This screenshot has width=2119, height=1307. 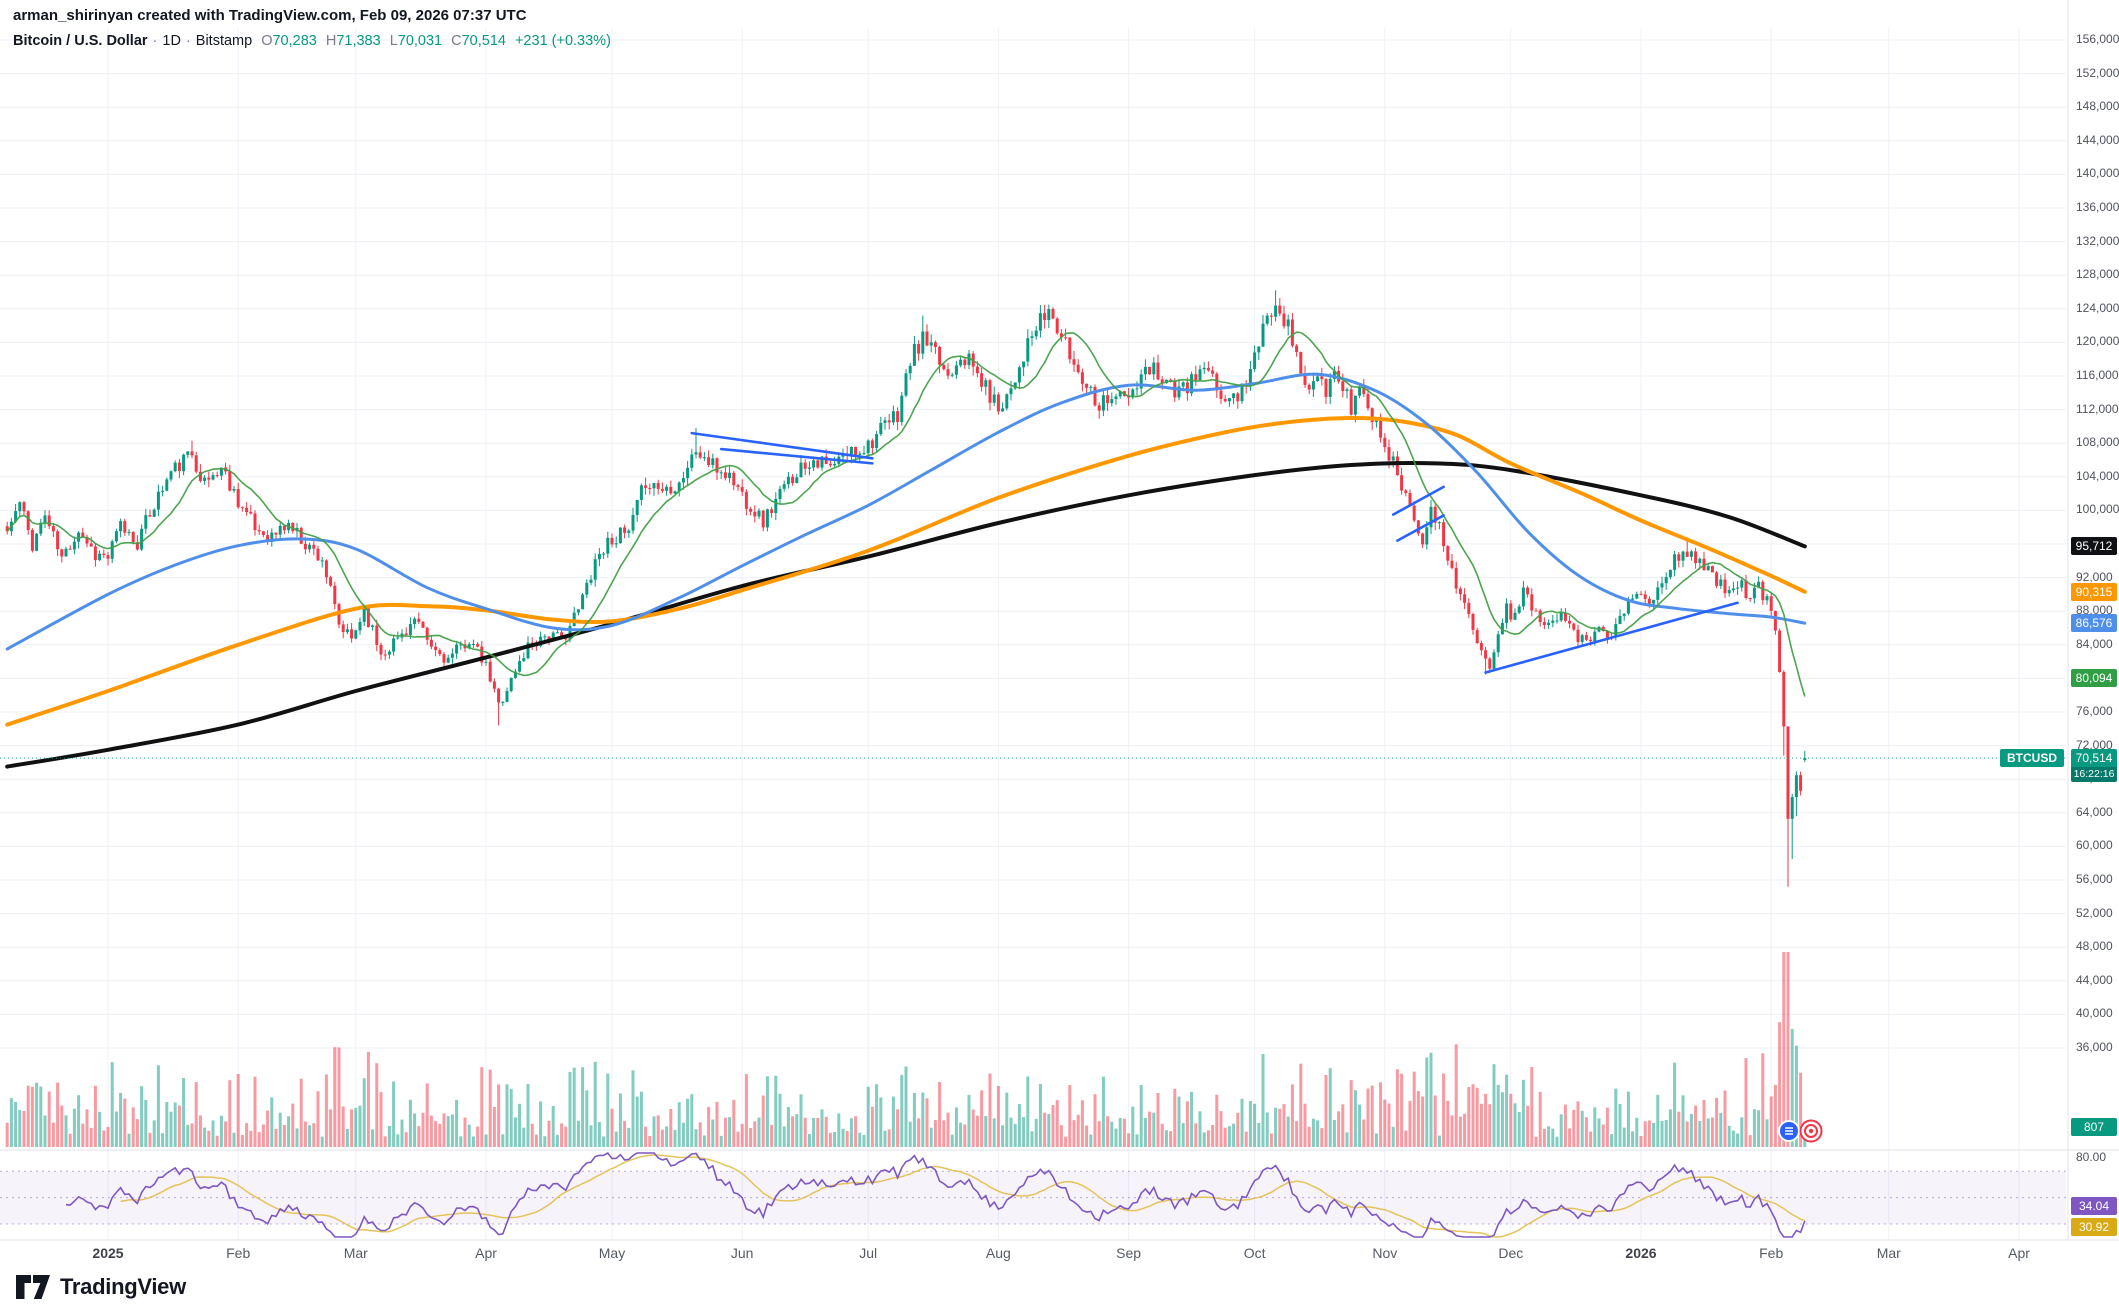 I want to click on open-label: O, so click(x=267, y=41).